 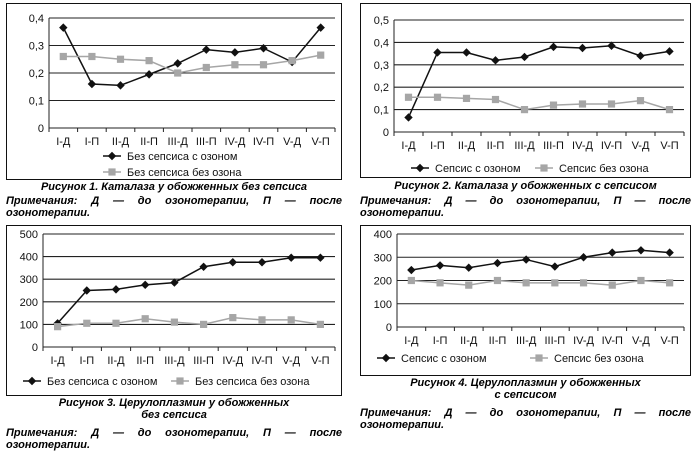 I want to click on y-tick-label: 100, so click(x=29, y=325).